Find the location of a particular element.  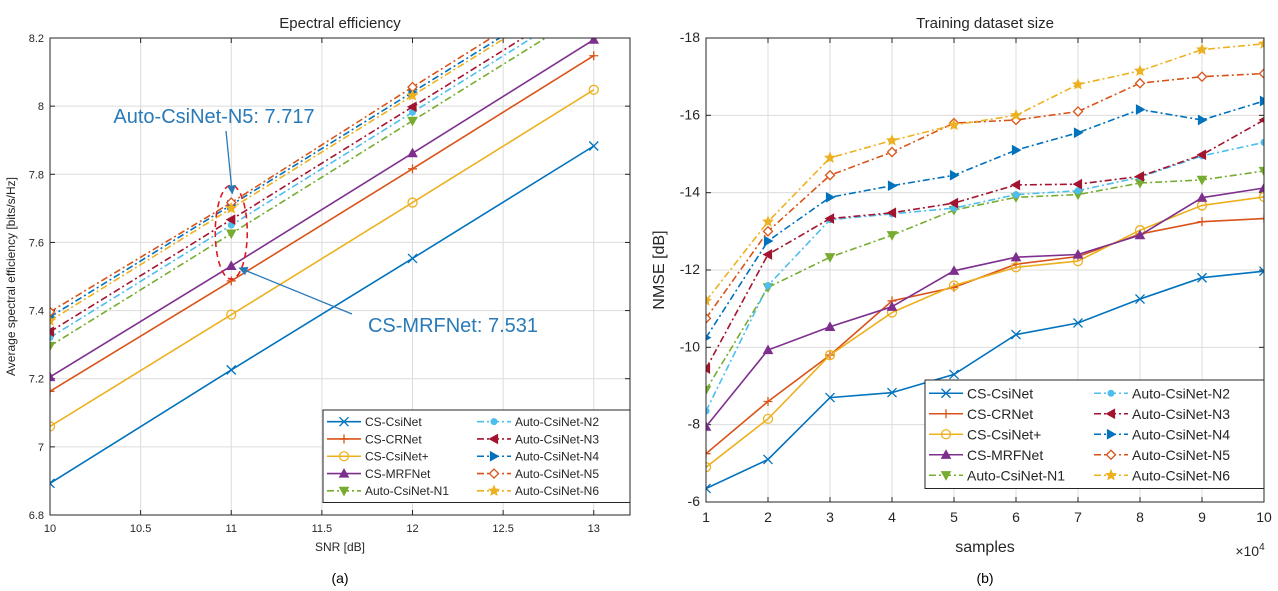

highlight-ellipse is located at coordinates (231, 232).